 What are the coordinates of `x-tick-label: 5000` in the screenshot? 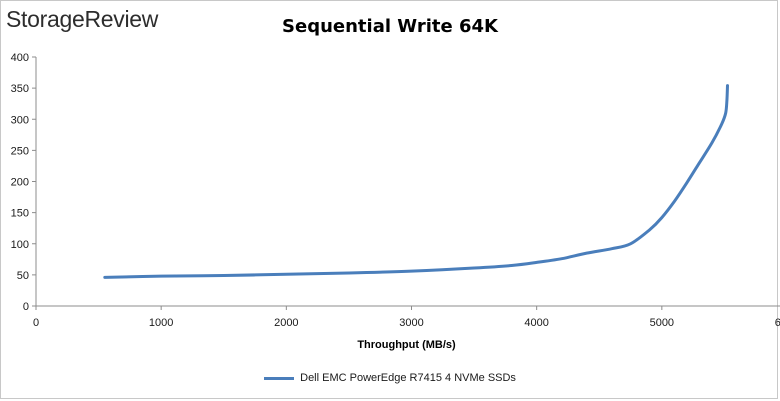 It's located at (662, 323).